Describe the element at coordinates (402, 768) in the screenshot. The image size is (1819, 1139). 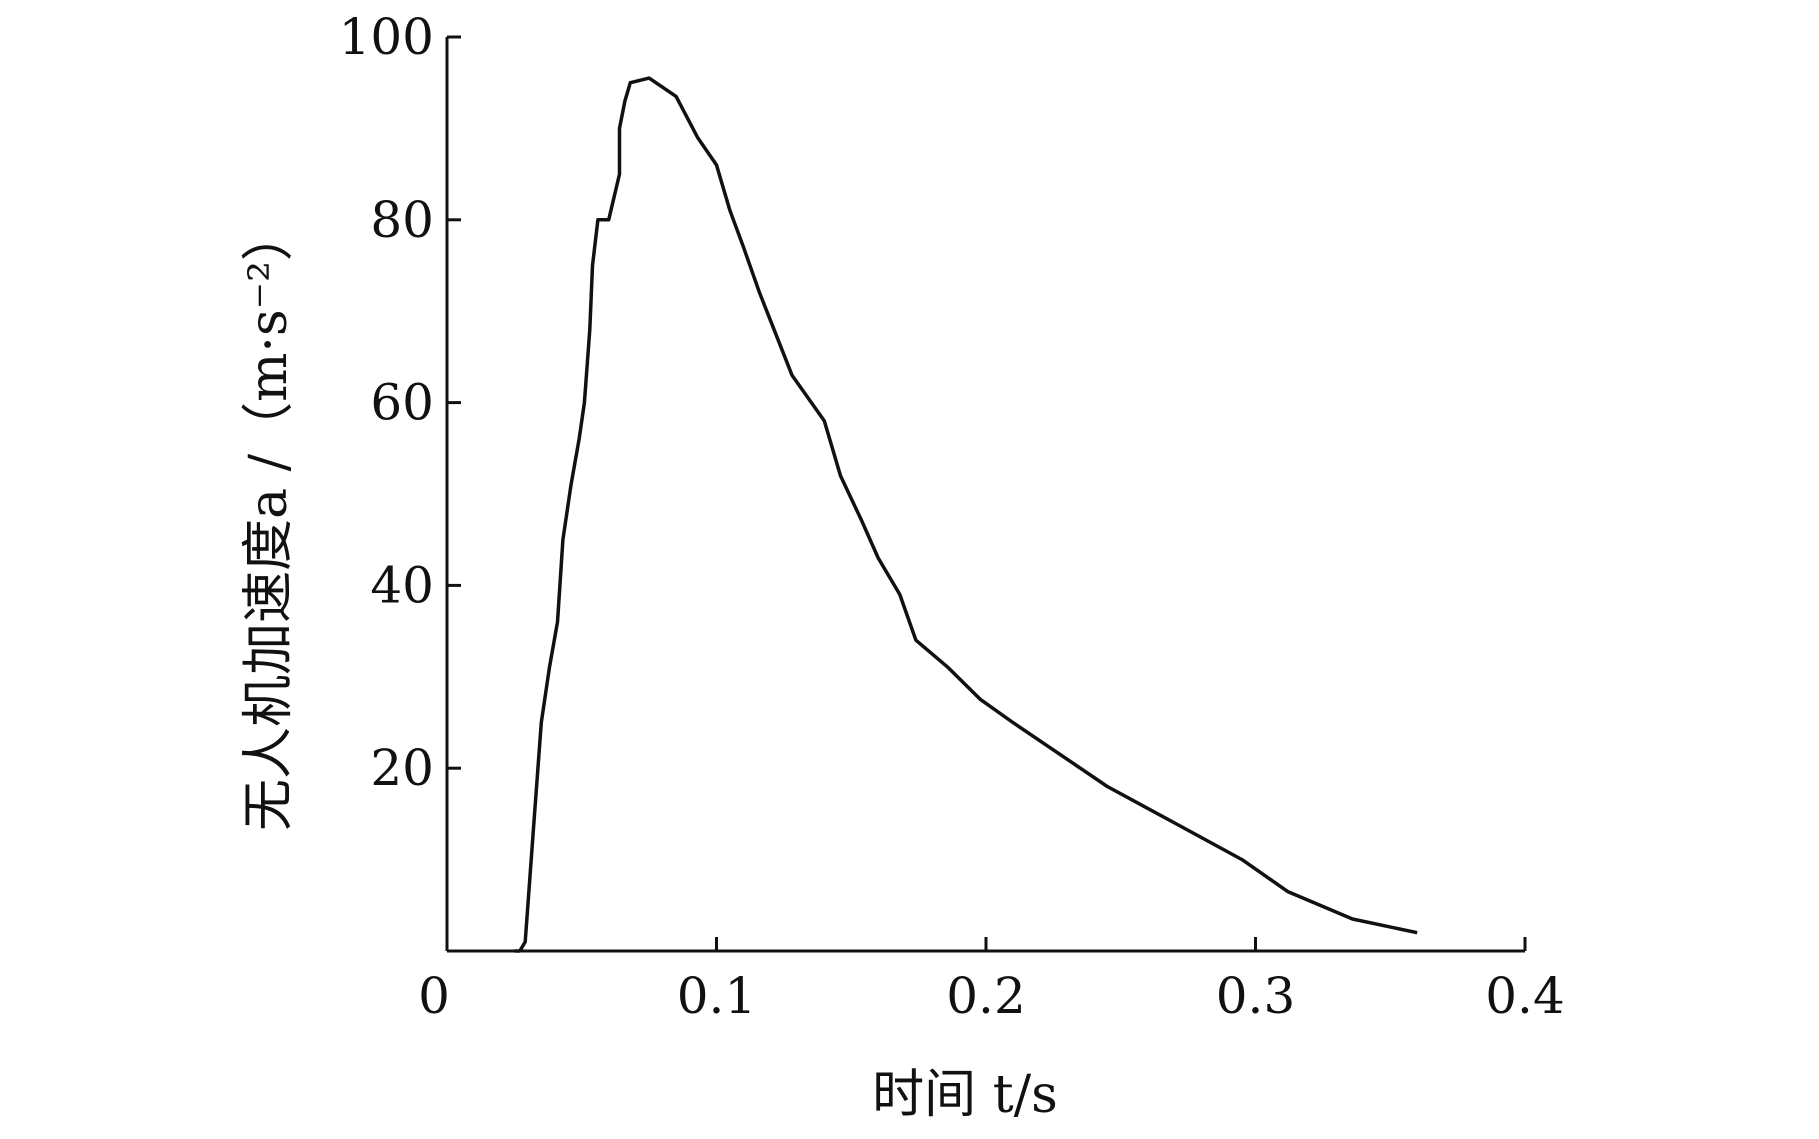
I see `y-tick-label: 20` at that location.